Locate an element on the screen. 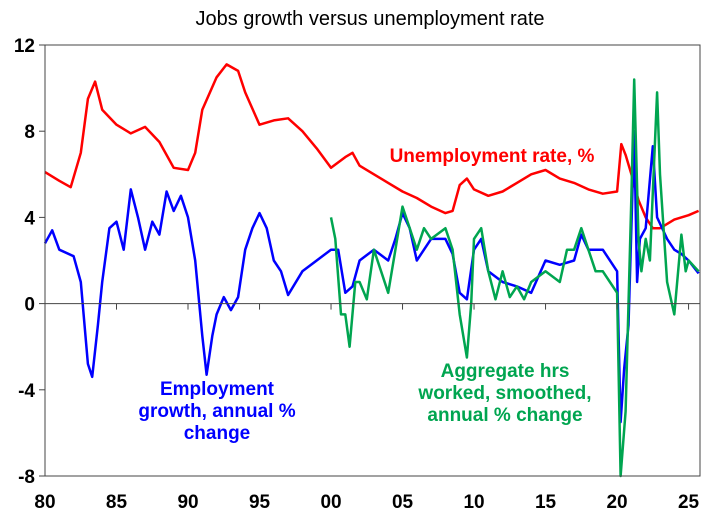 The width and height of the screenshot is (724, 525). y-tick-label: 12 is located at coordinates (24, 46).